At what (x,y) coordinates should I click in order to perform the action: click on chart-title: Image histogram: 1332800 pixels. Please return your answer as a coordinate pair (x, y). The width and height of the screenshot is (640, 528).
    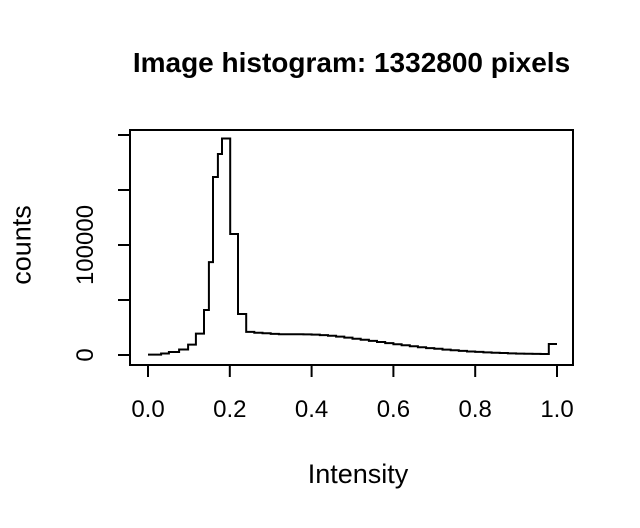
    Looking at the image, I should click on (351, 62).